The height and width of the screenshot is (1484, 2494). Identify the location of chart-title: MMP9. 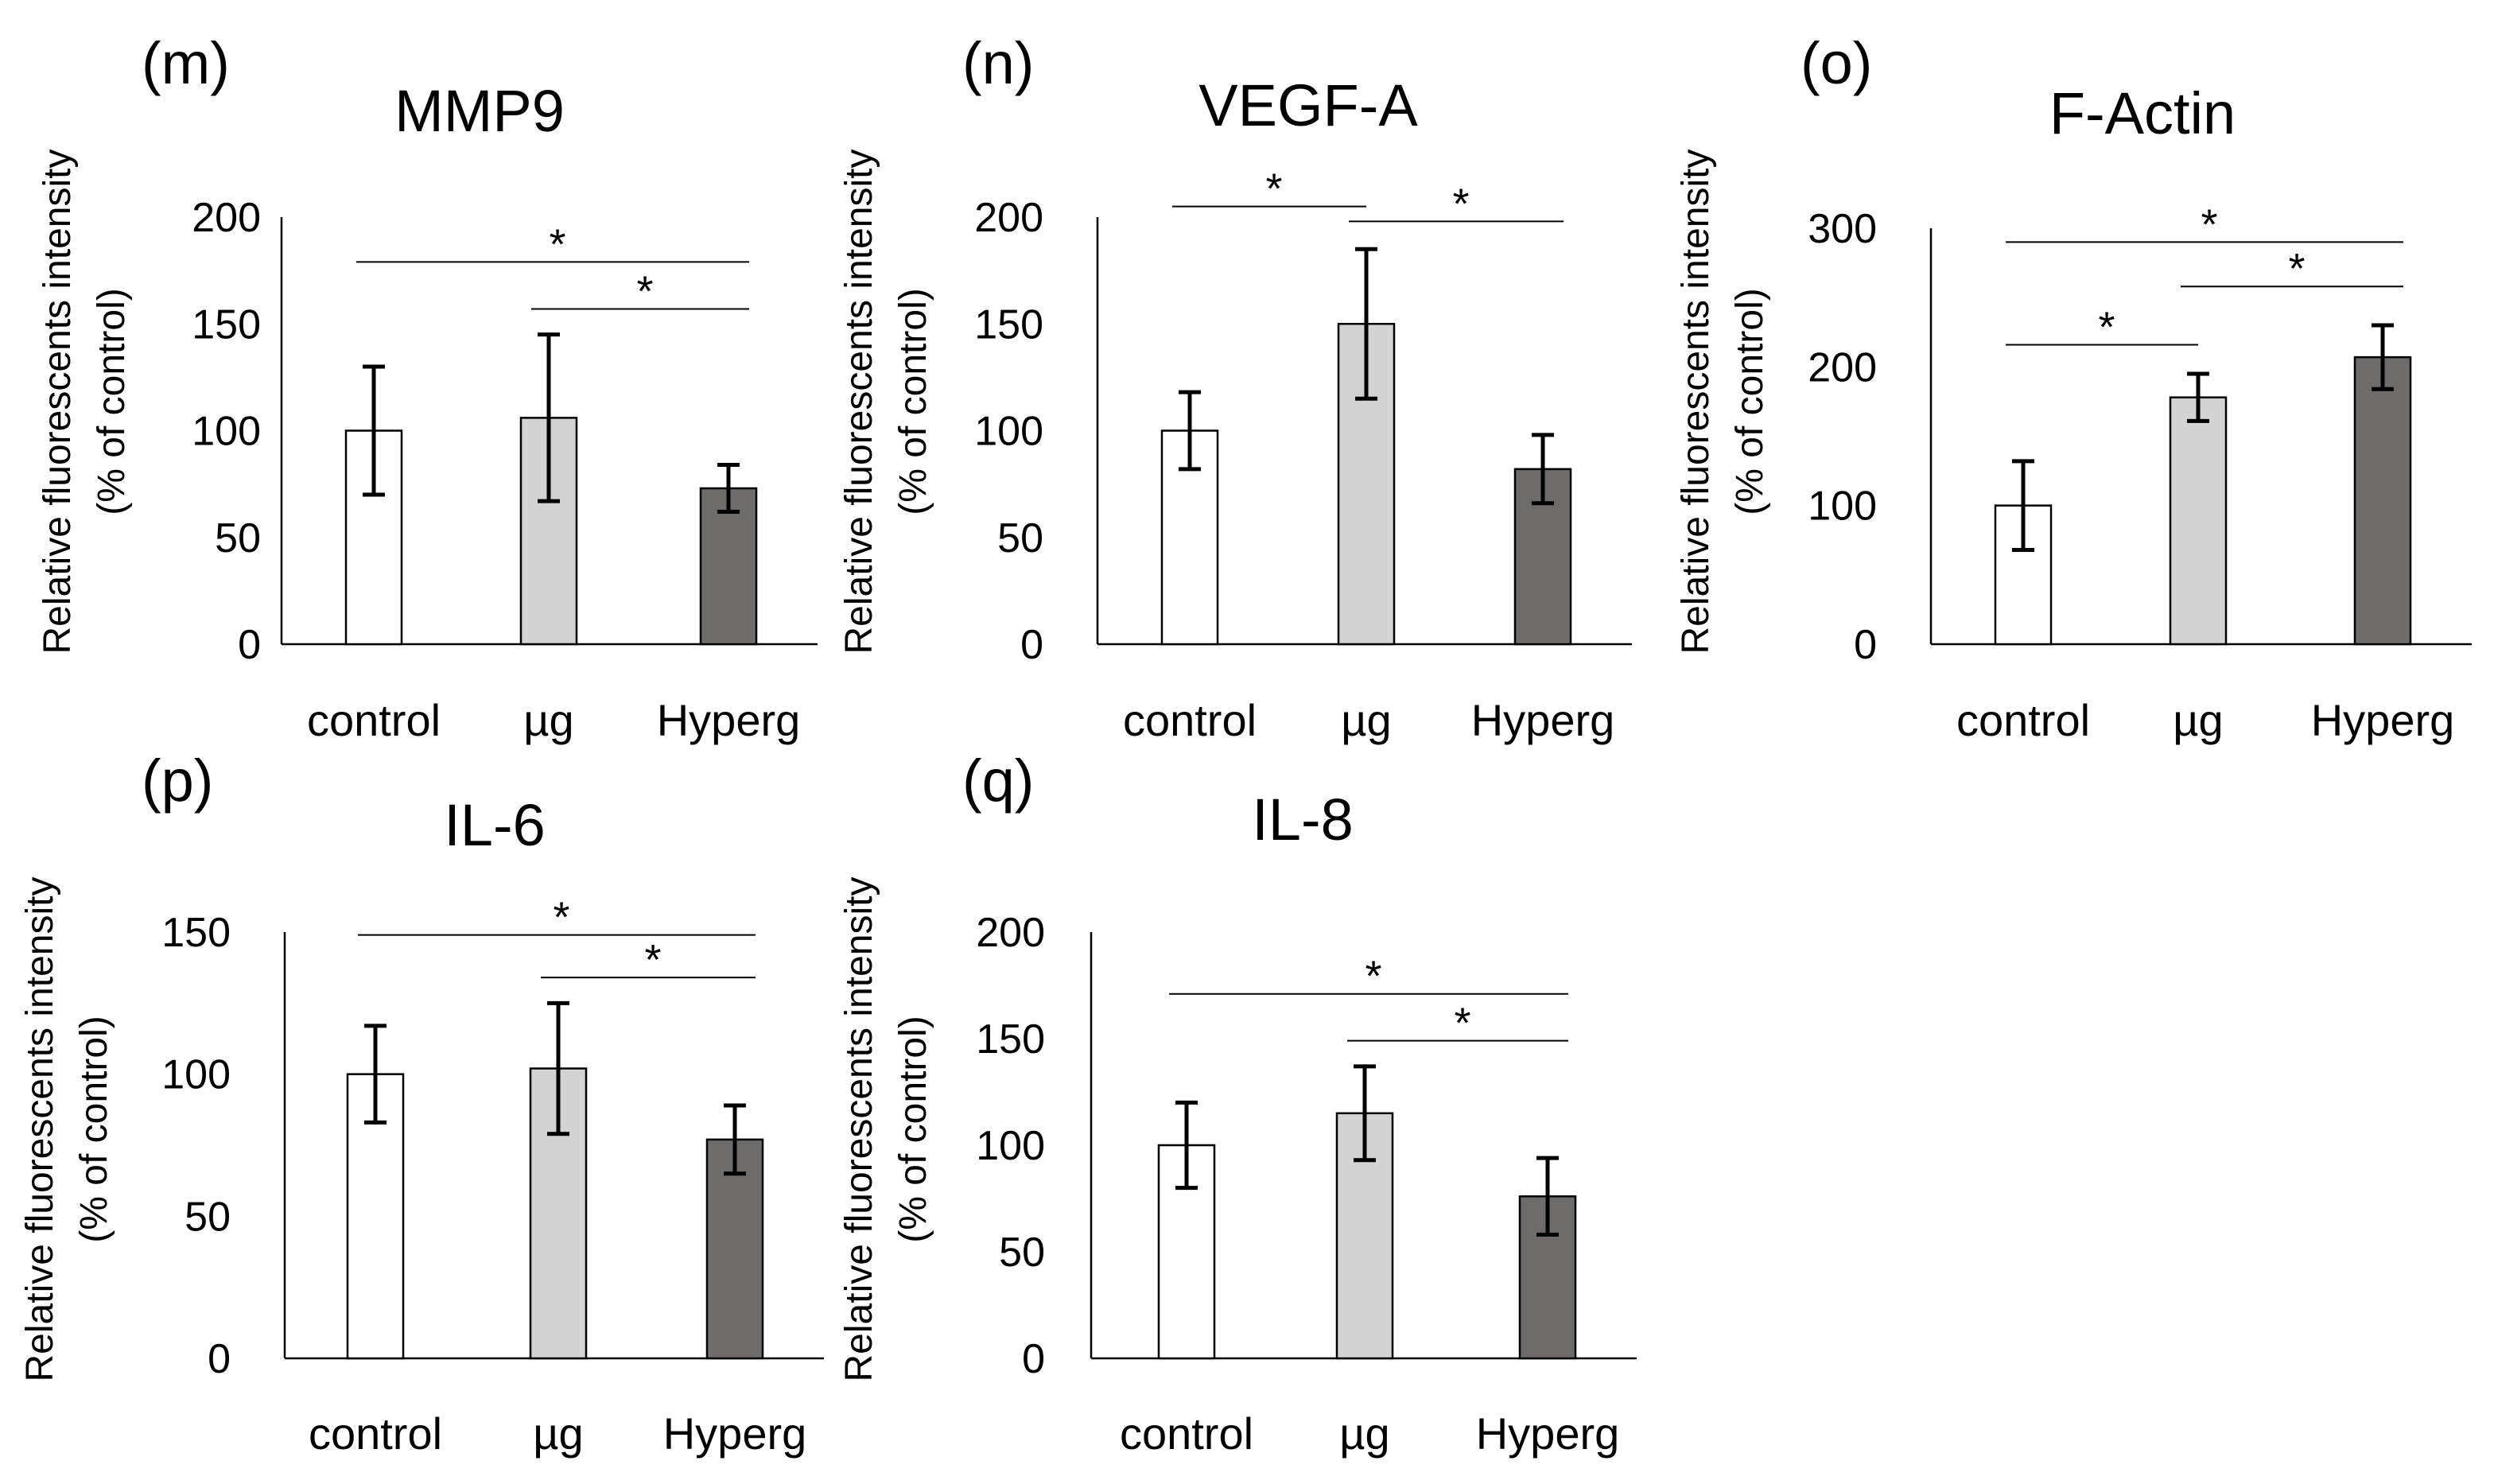
(479, 111).